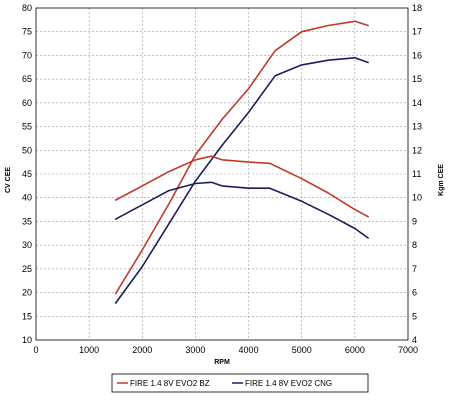 The image size is (450, 410). What do you see at coordinates (441, 180) in the screenshot?
I see `y-right-axis-title: Kgm CEE` at bounding box center [441, 180].